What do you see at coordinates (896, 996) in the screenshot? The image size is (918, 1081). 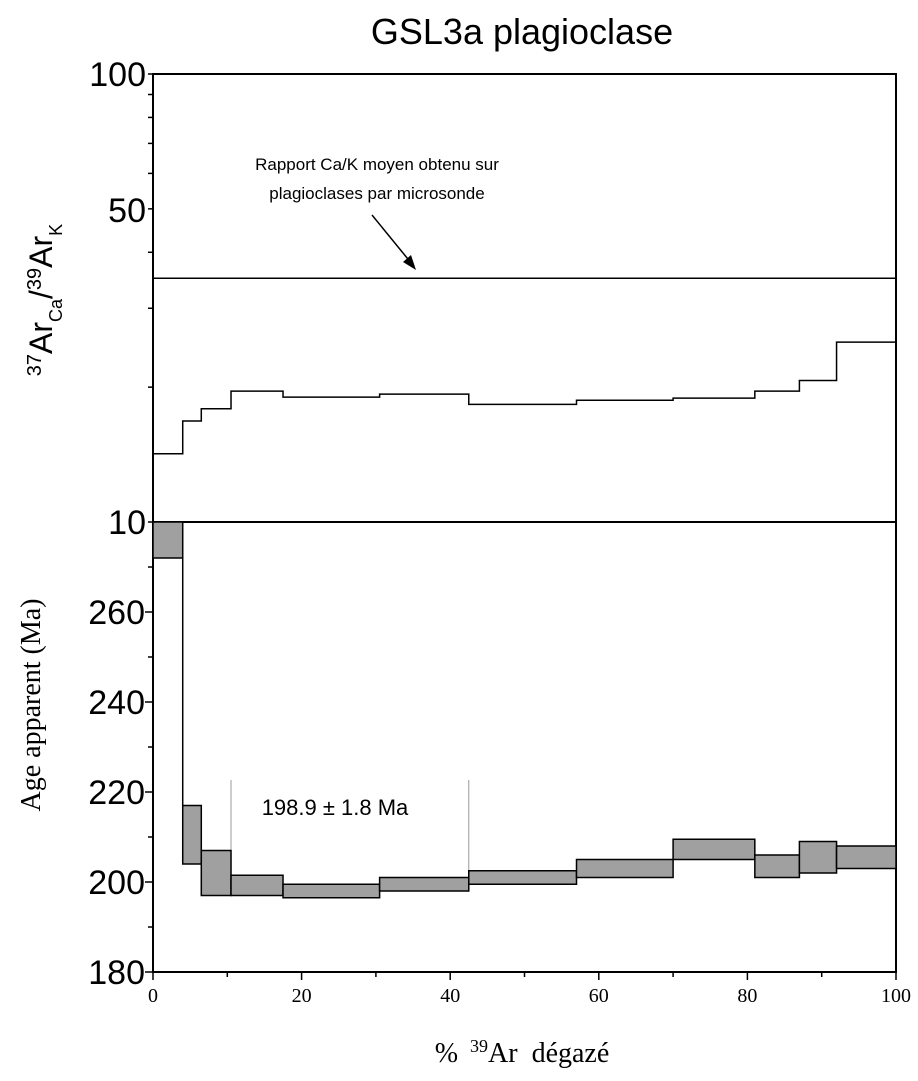 I see `x-tick-label-100: 100` at bounding box center [896, 996].